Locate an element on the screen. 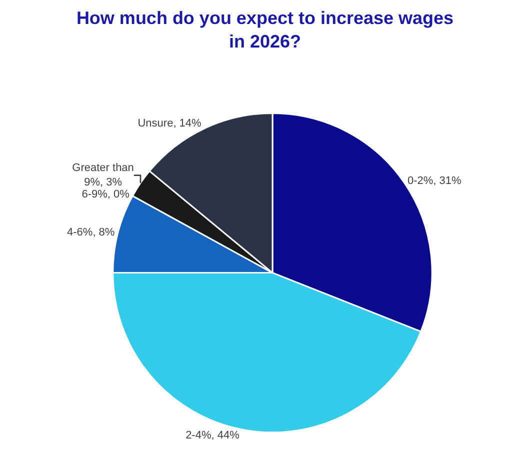  category-label: 6-9%, 0% is located at coordinates (106, 194).